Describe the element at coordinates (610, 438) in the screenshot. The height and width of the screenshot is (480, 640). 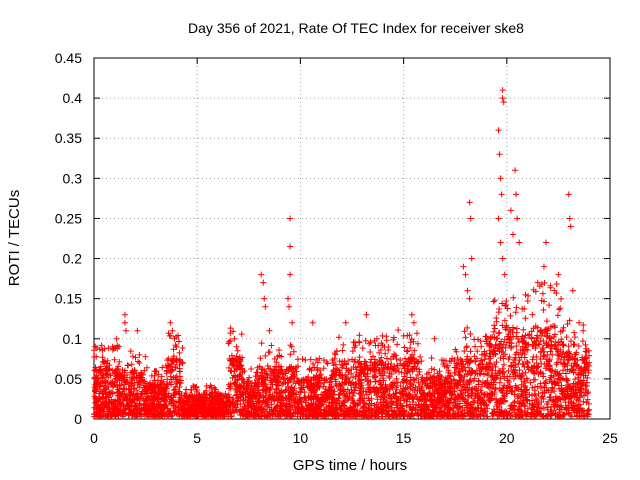
I see `x-tick-label: 25` at that location.